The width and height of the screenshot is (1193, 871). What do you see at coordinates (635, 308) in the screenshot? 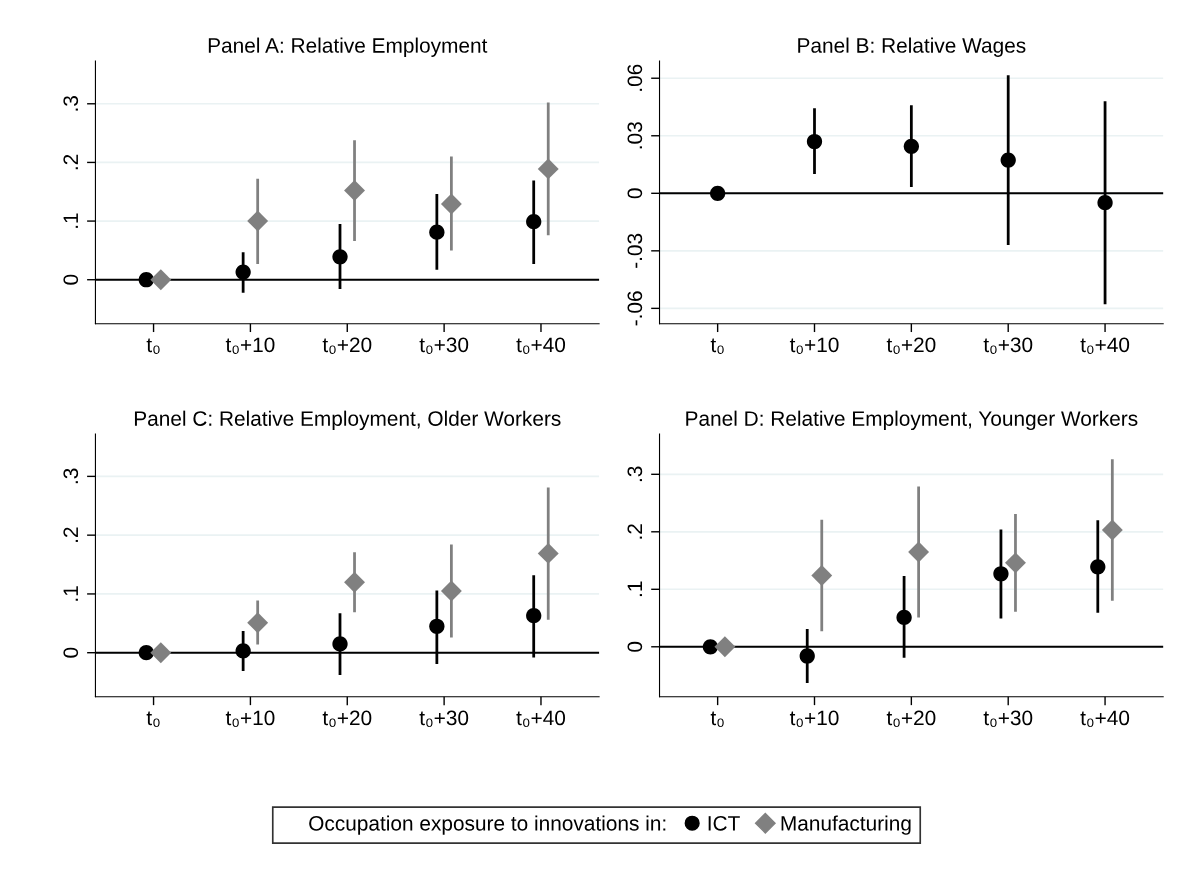
I see `y-tick-label: -.06` at bounding box center [635, 308].